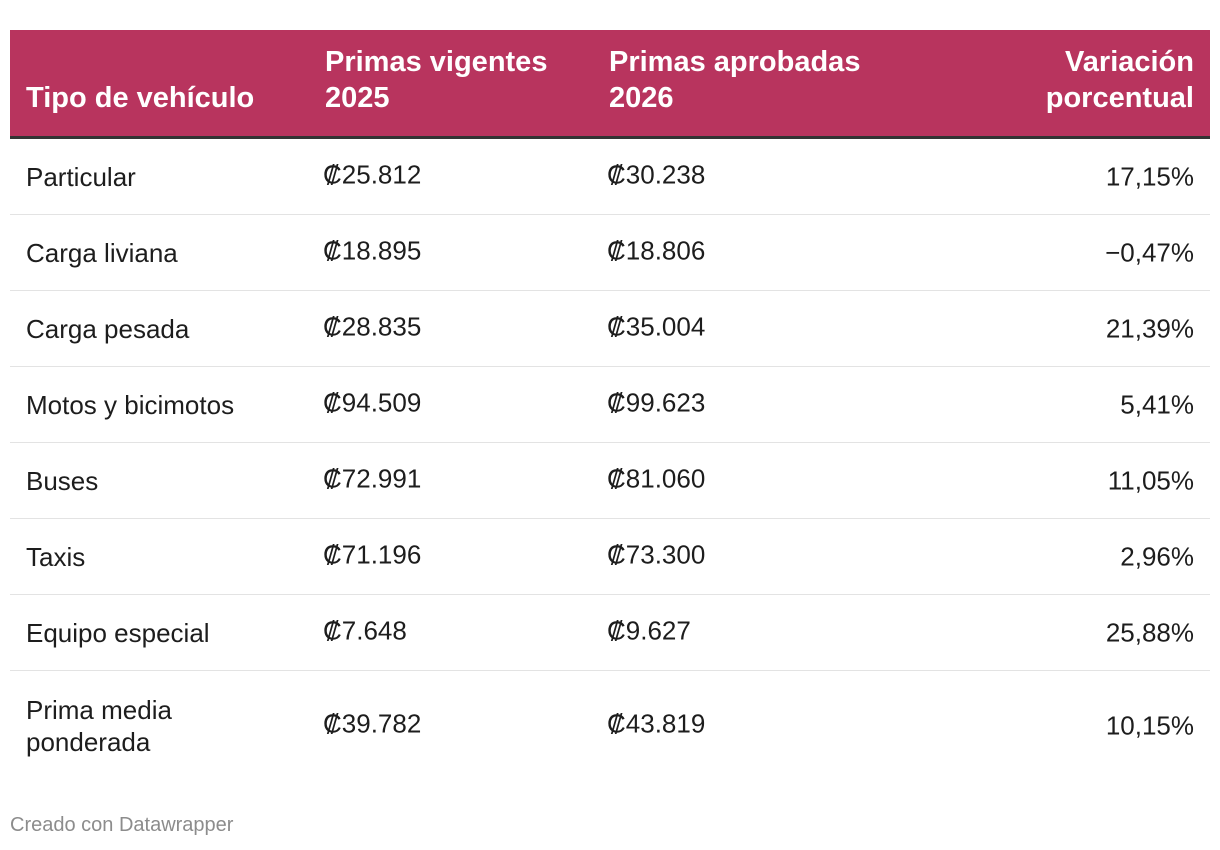  I want to click on cell-tipo: Prima media ponderada, so click(99, 726).